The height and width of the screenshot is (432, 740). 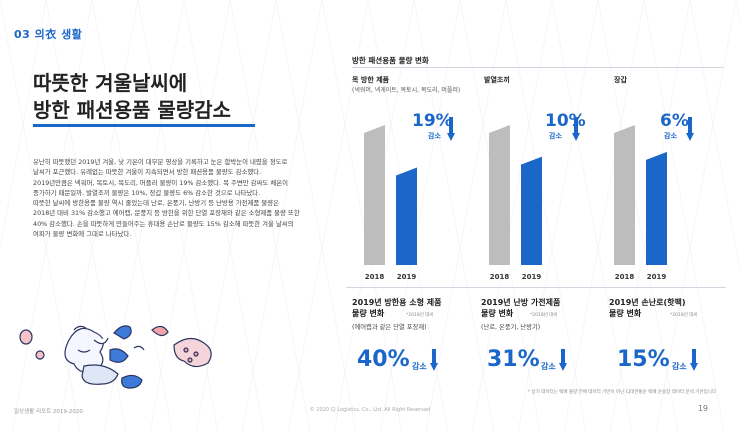 What do you see at coordinates (536, 287) in the screenshot?
I see `panel-divider` at bounding box center [536, 287].